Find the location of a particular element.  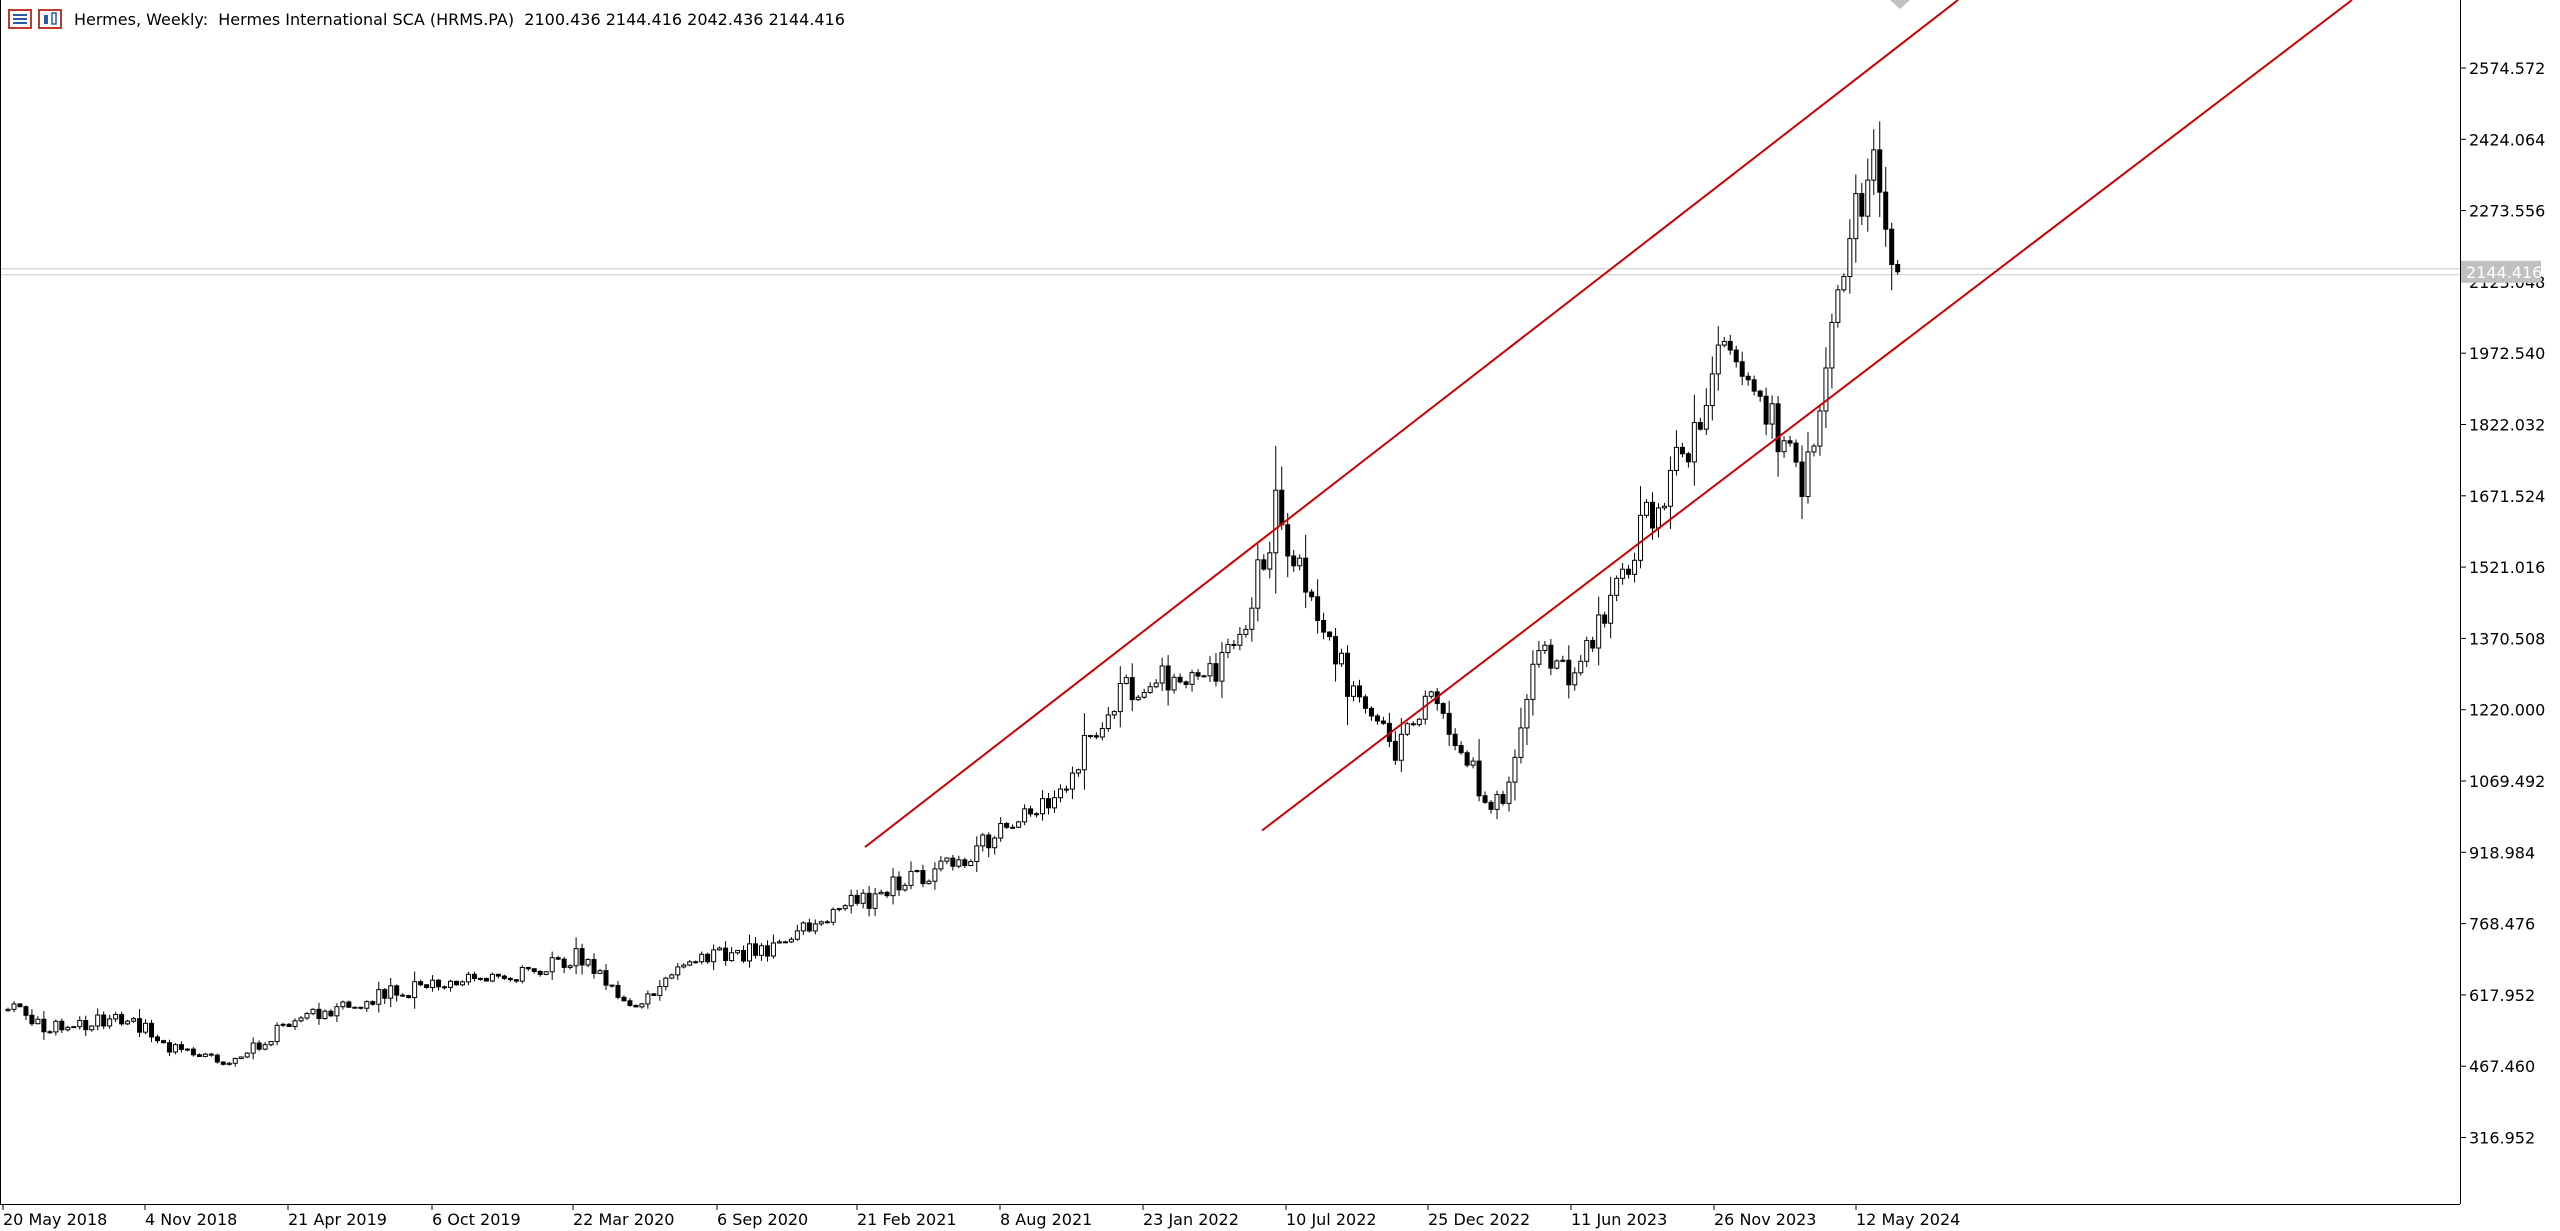

chart-shift-marker-icon is located at coordinates (1900, 4).